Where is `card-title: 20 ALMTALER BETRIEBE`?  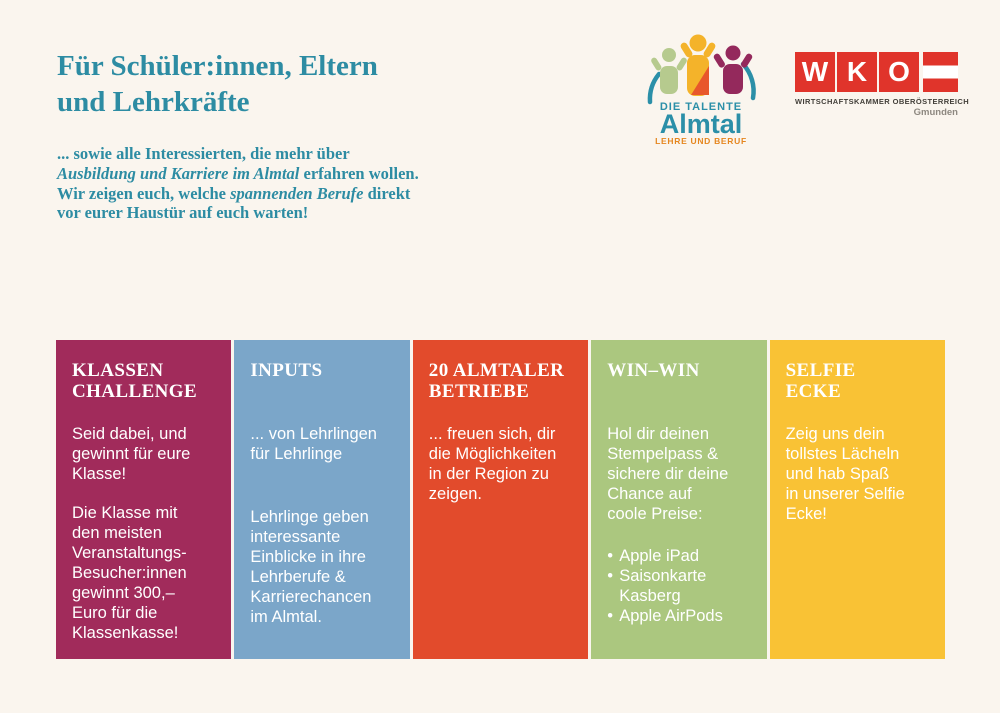
card-title: 20 ALMTALER BETRIEBE is located at coordinates (496, 381).